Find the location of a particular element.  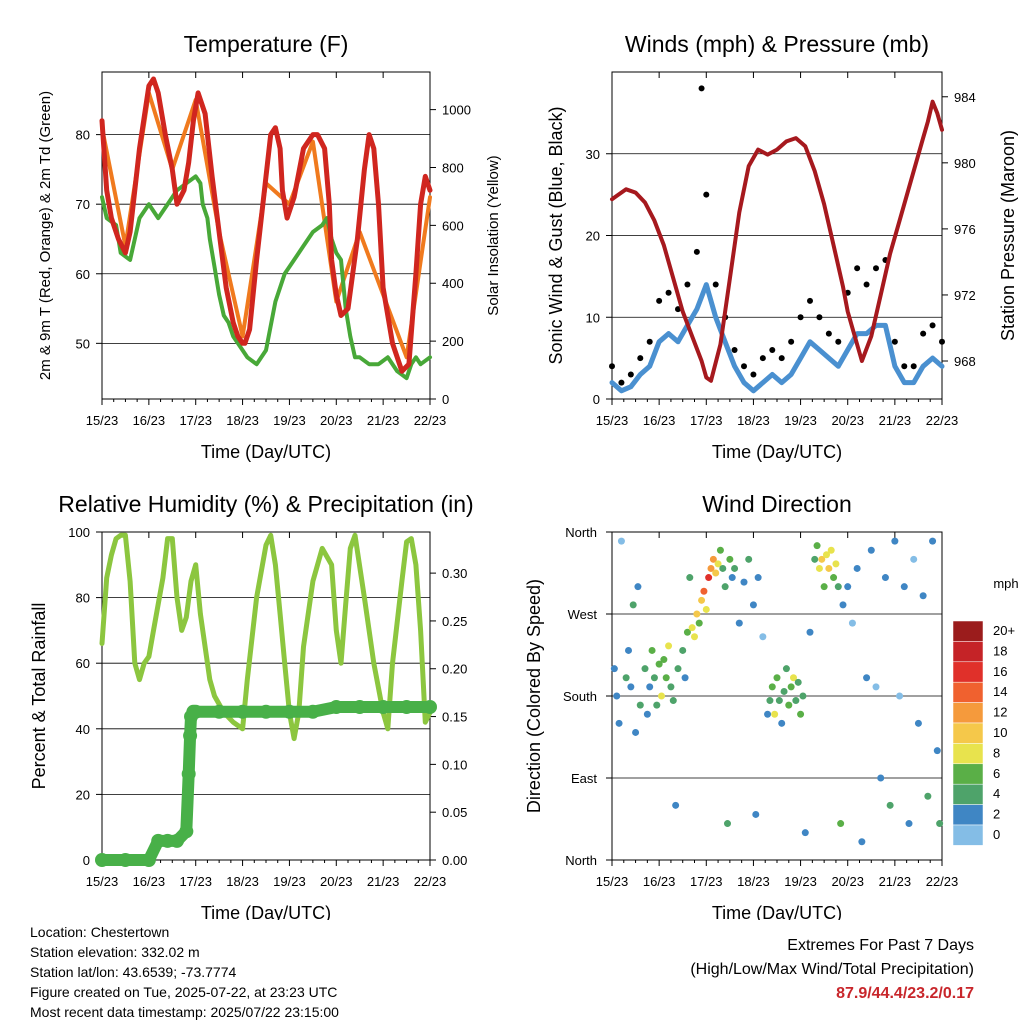

legend-label: 6 is located at coordinates (996, 773).